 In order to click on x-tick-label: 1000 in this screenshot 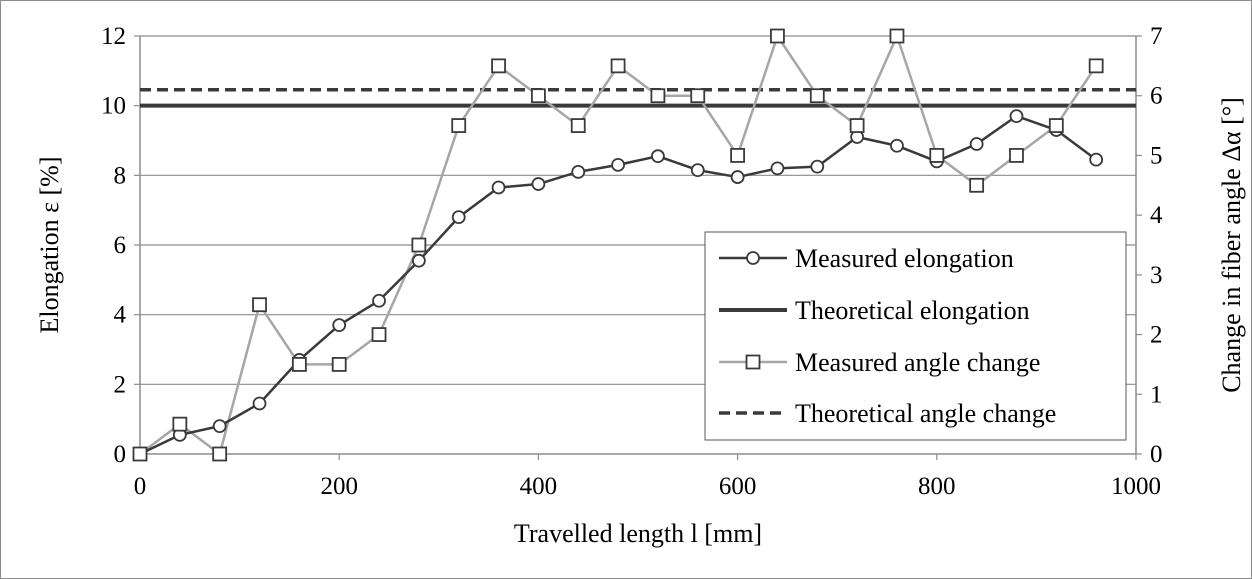, I will do `click(1136, 486)`.